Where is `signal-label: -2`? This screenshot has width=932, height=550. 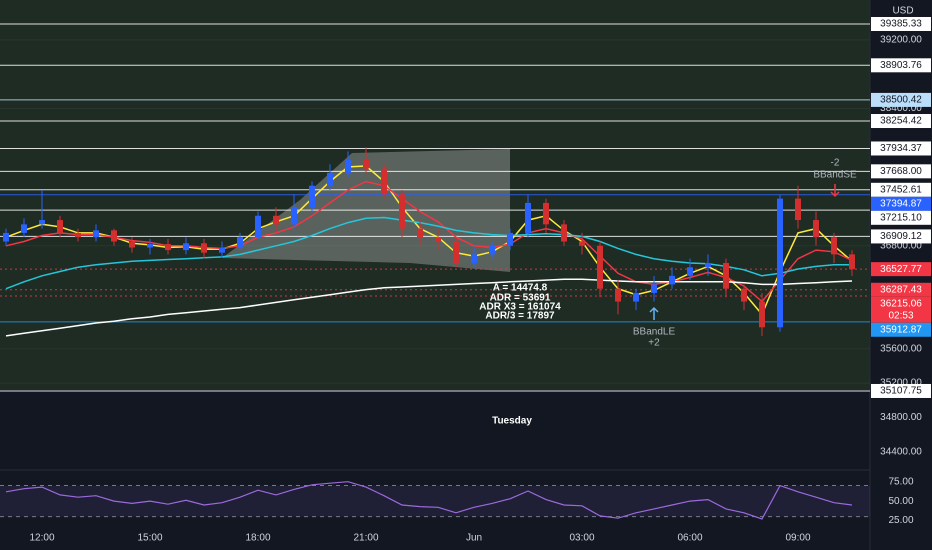 signal-label: -2 is located at coordinates (835, 163).